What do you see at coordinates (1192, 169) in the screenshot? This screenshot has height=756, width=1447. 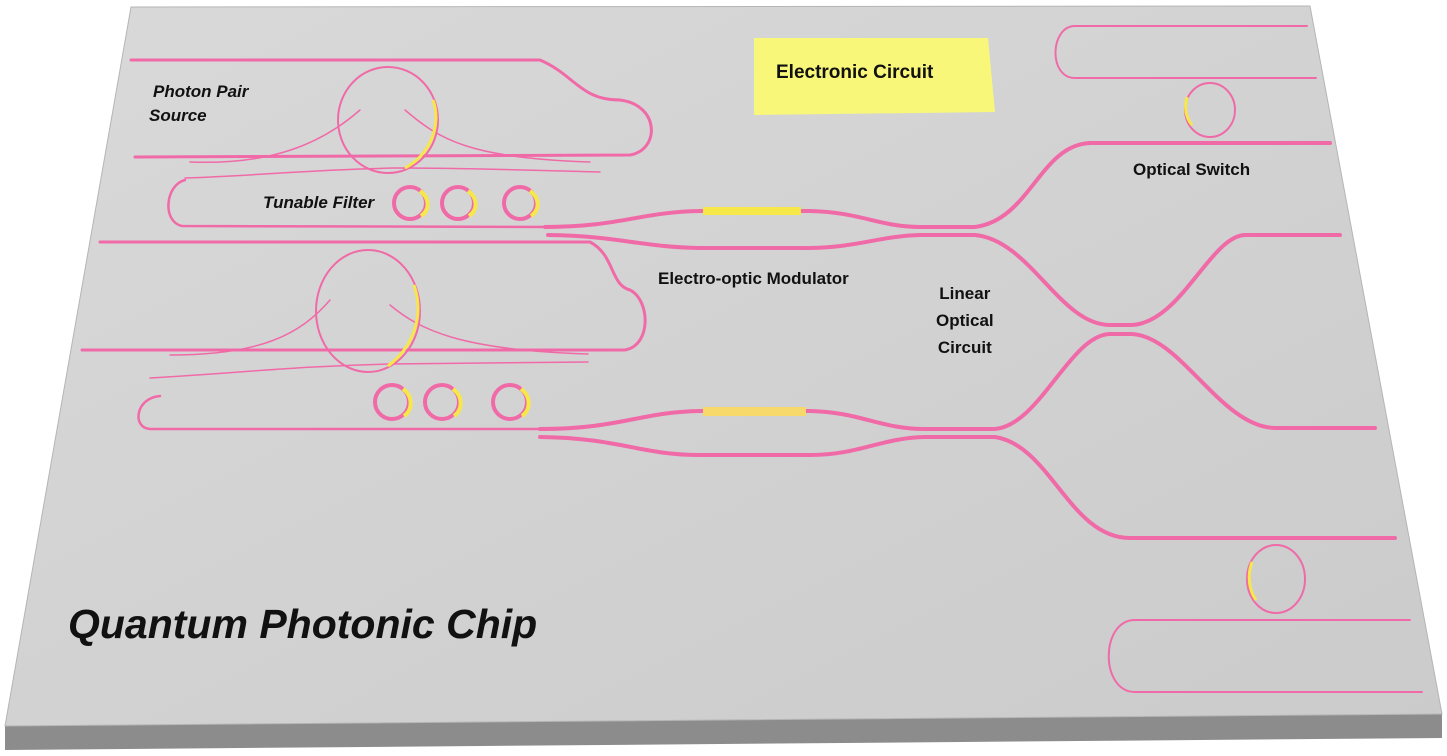 I see `optical-switch-label: Optical Switch` at bounding box center [1192, 169].